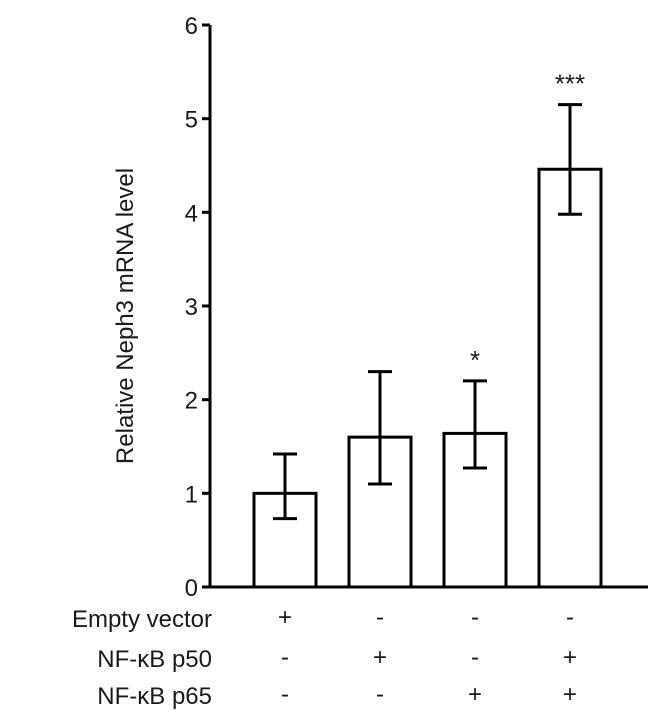 This screenshot has height=711, width=648. Describe the element at coordinates (191, 120) in the screenshot. I see `y-tick-label: 5` at that location.